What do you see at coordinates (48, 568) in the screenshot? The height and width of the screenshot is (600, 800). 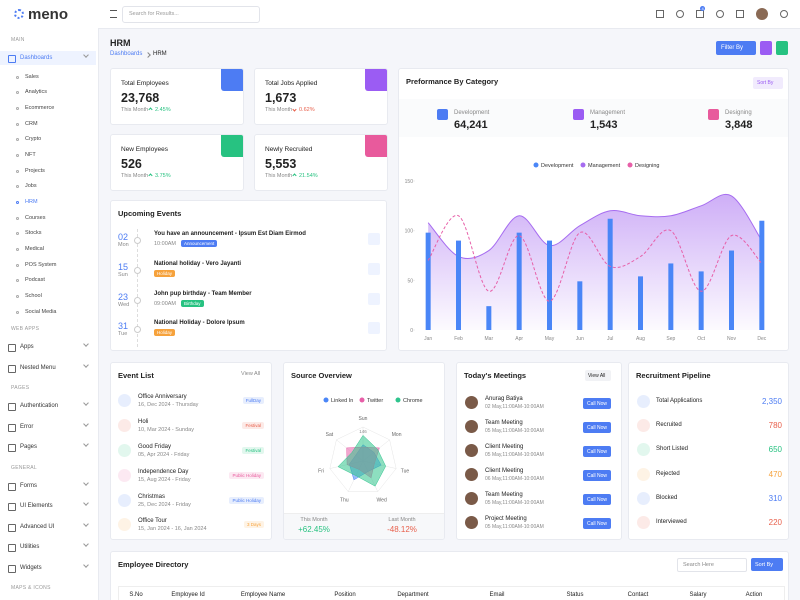 I see `sidebar-item: Widgets` at bounding box center [48, 568].